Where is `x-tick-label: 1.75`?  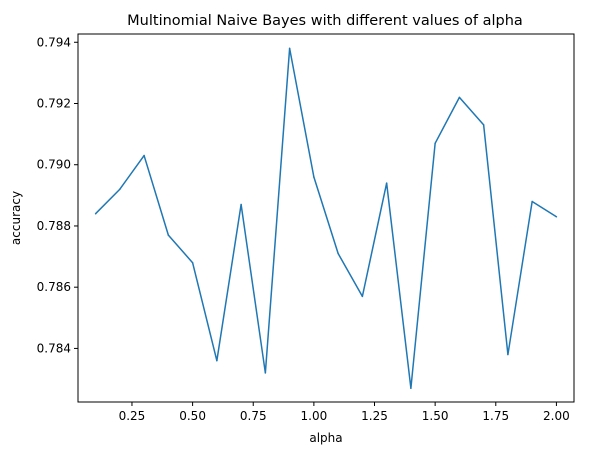 x-tick-label: 1.75 is located at coordinates (495, 416).